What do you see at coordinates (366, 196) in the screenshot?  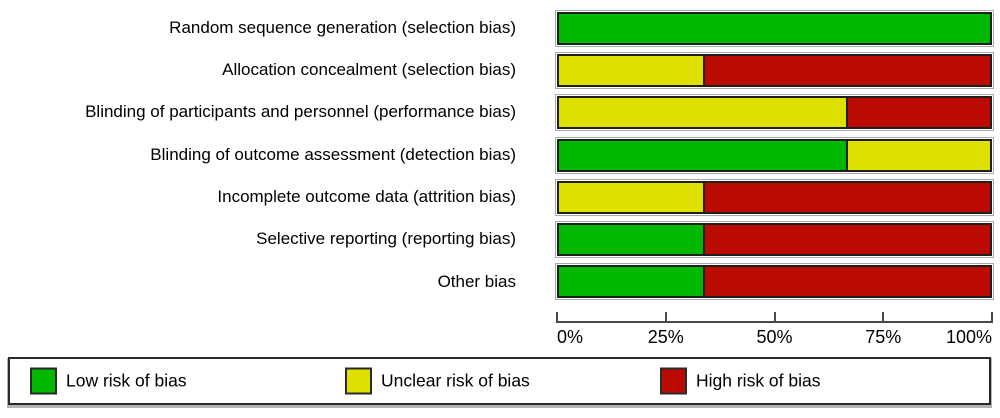 I see `category-label: Incomplete outcome data (attrition bias)` at bounding box center [366, 196].